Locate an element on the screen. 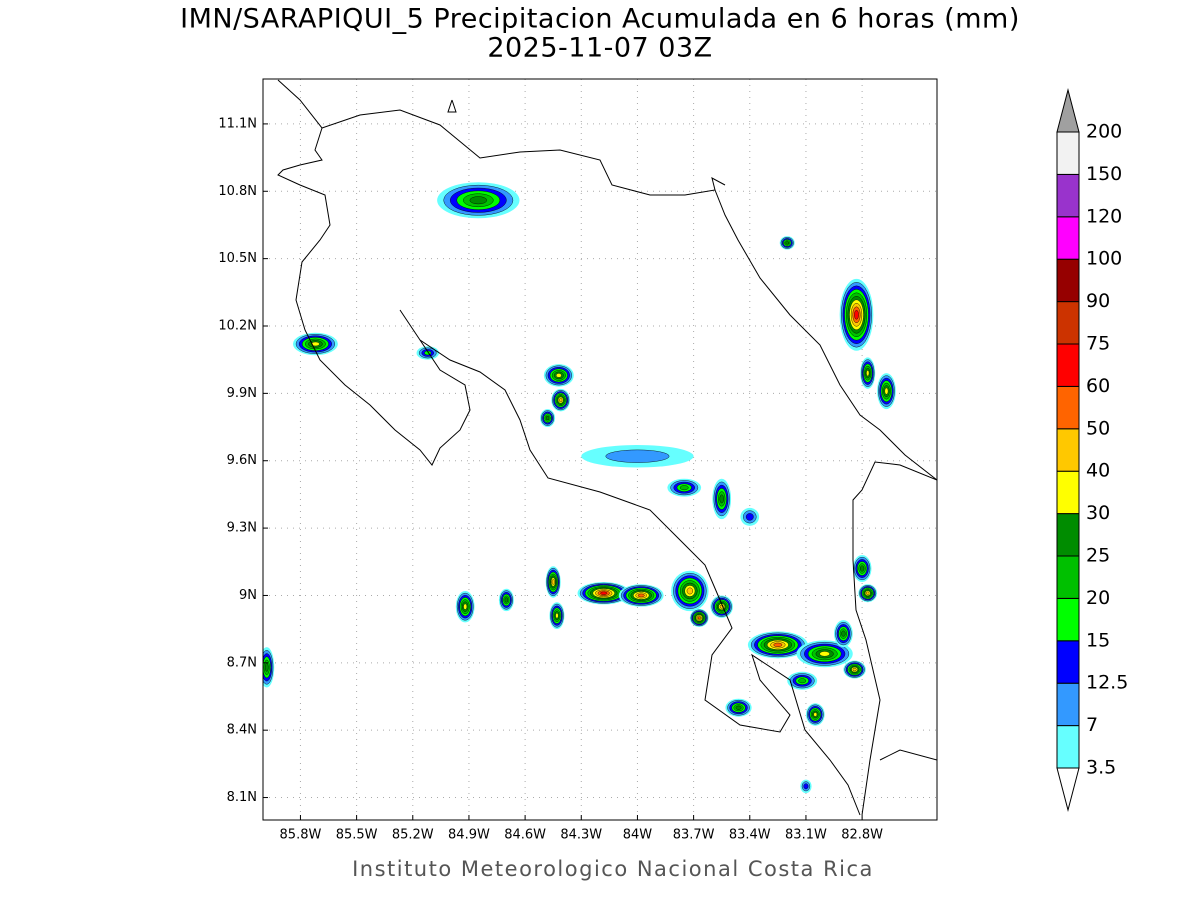 This screenshot has height=900, width=1200. x-tick-label: 85.5W is located at coordinates (357, 835).